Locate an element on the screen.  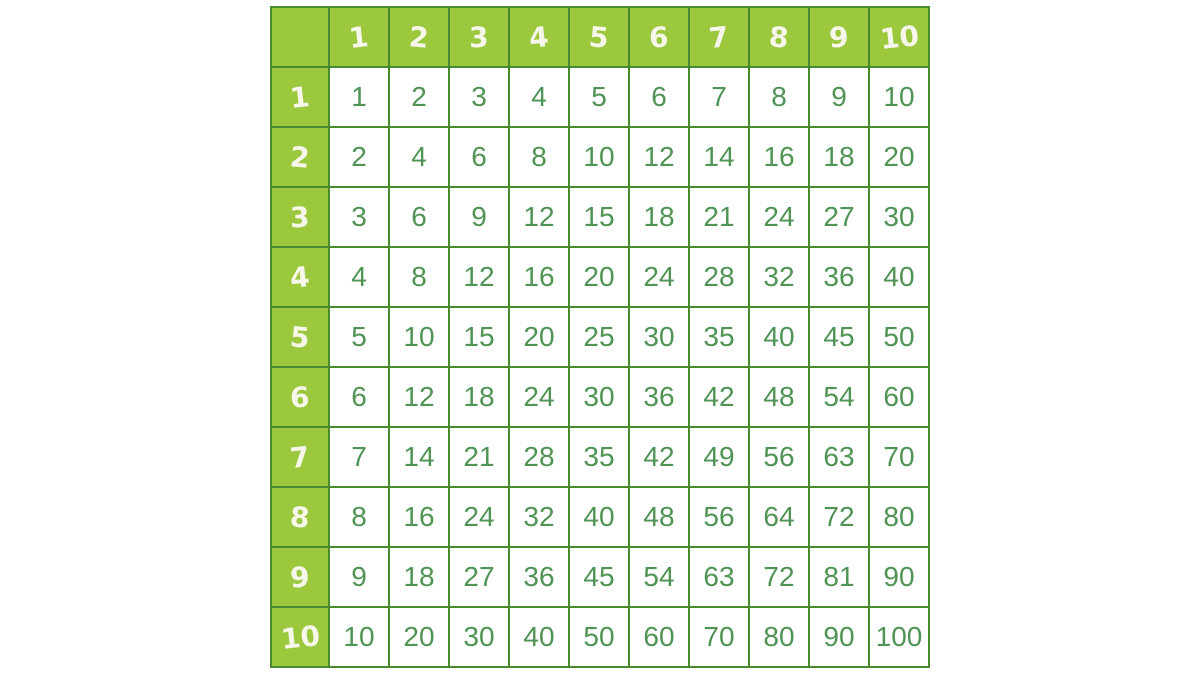
row-header-label: 7 is located at coordinates (300, 457).